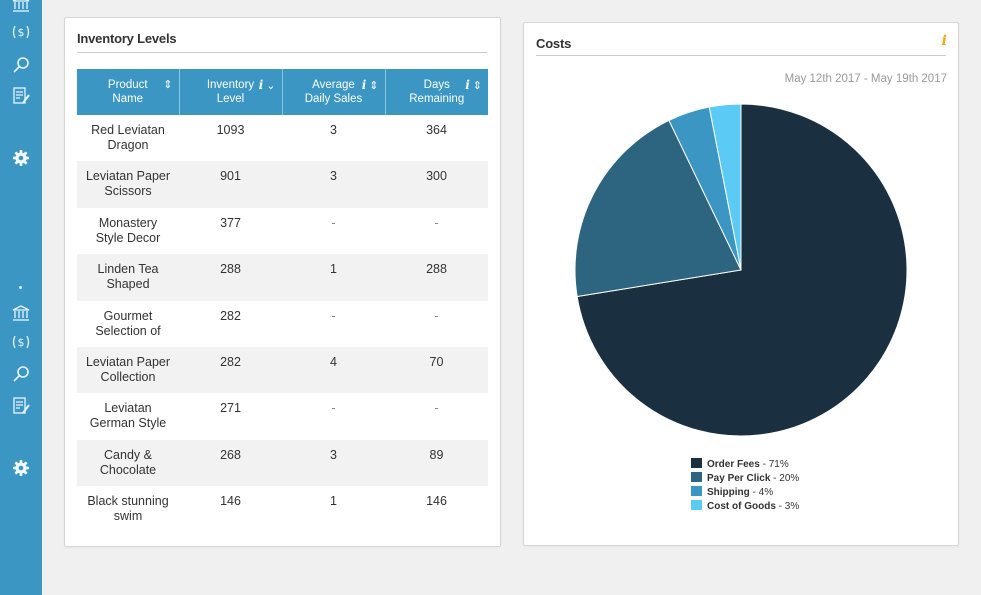 Image resolution: width=981 pixels, height=595 pixels. What do you see at coordinates (333, 370) in the screenshot?
I see `average-daily-sales-cell: 4` at bounding box center [333, 370].